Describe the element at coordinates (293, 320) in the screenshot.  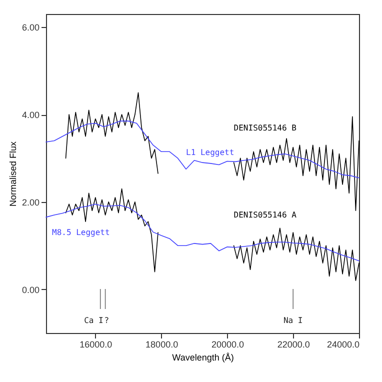
I see `ref-line-label: Na I` at that location.